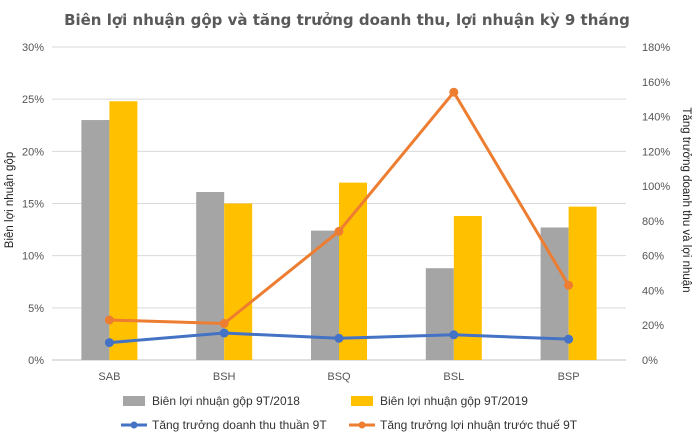 The image size is (694, 442). Describe the element at coordinates (33, 48) in the screenshot. I see `left-tick-label: 30%` at that location.